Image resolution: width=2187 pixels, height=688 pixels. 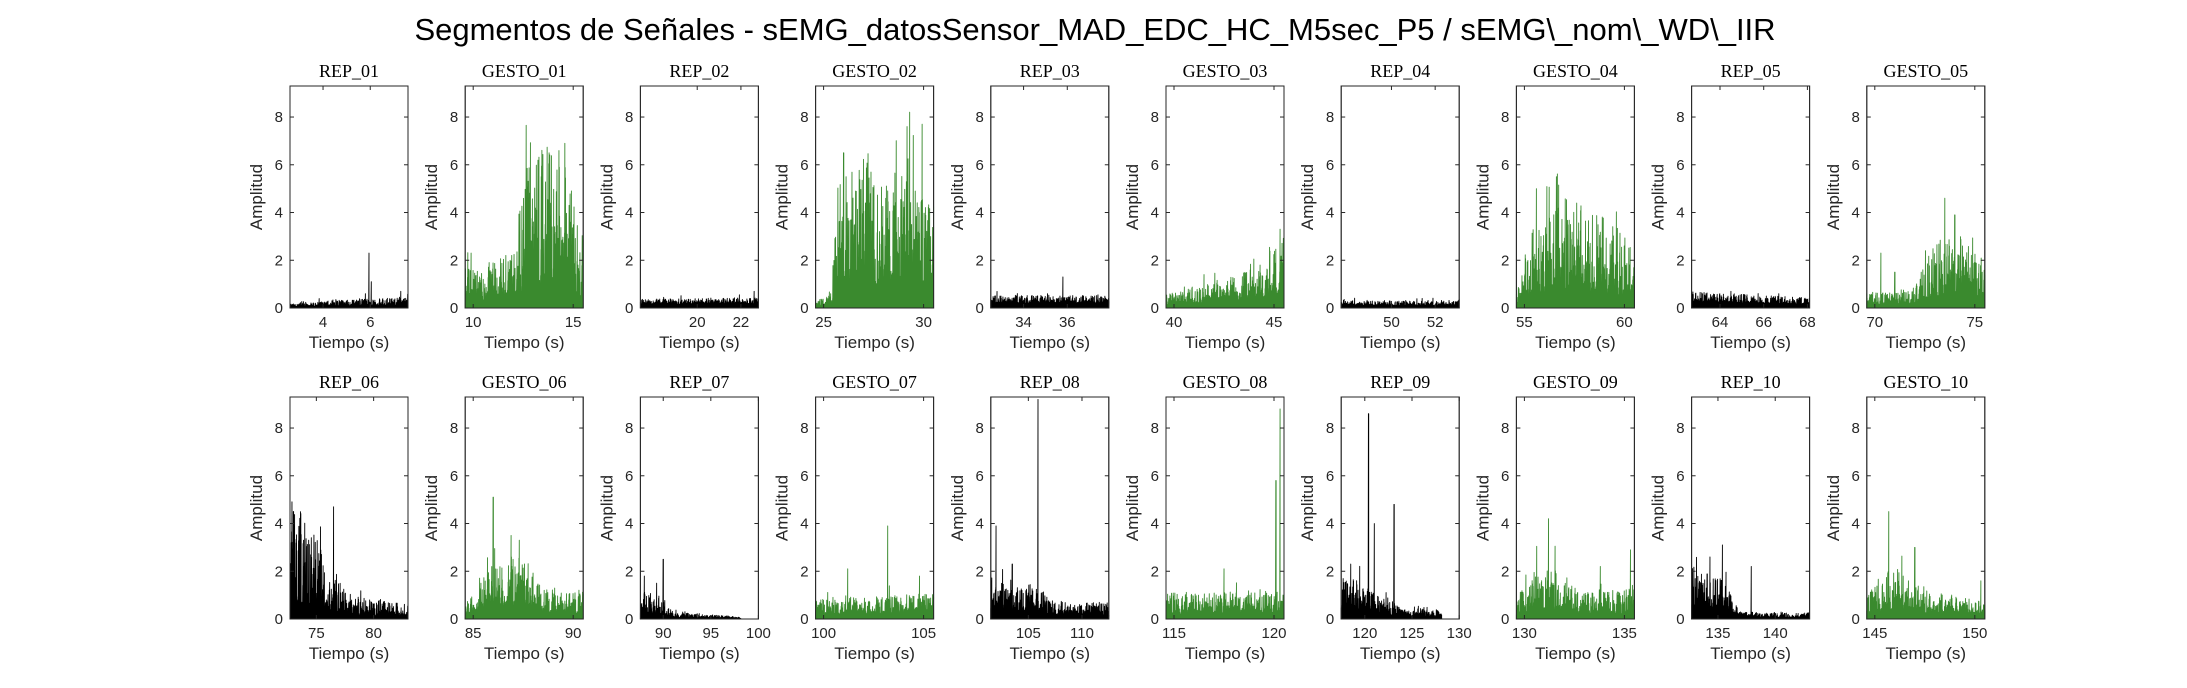 I want to click on subplot-gesto-02: 0 2 4 6 8 25 30 GESTO_02 Tiempo (s) Amplitud, so click(x=854, y=206).